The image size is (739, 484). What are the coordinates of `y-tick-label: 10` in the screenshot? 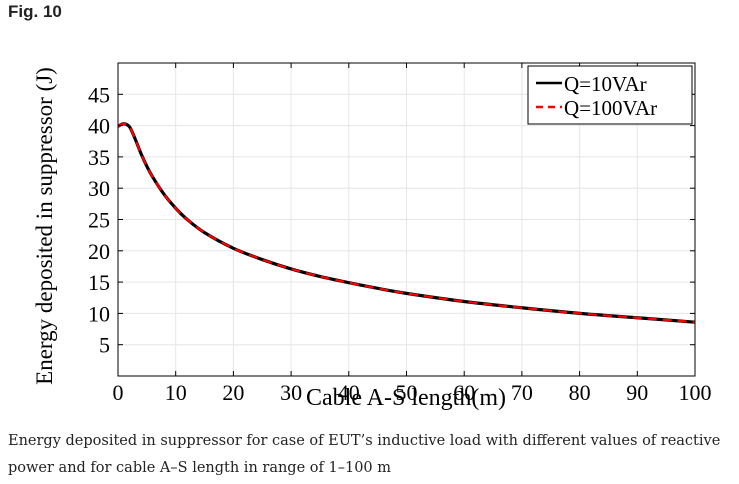 It's located at (99, 313).